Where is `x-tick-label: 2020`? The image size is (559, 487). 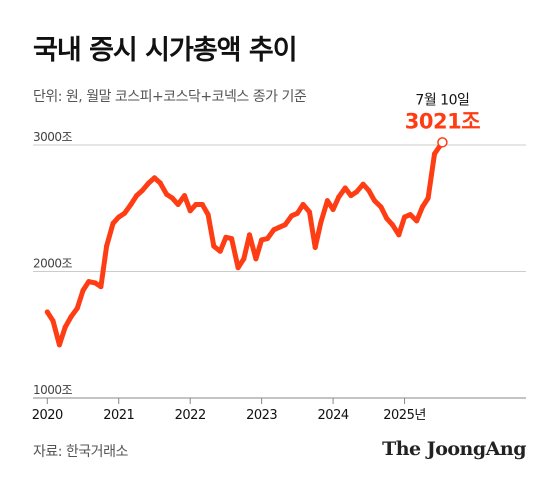
x-tick-label: 2020 is located at coordinates (47, 415).